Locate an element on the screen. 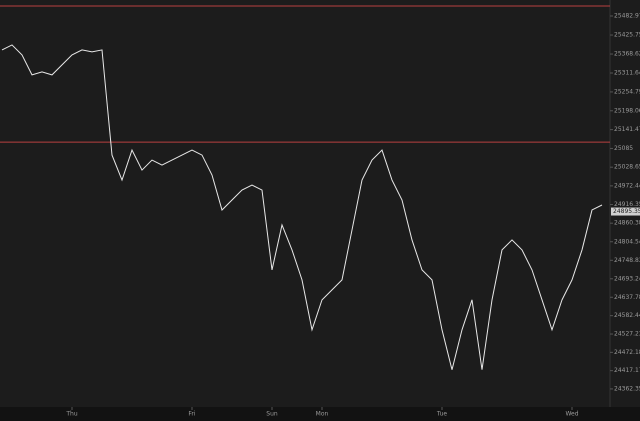  y-tick-label: 25368.62 is located at coordinates (627, 54).